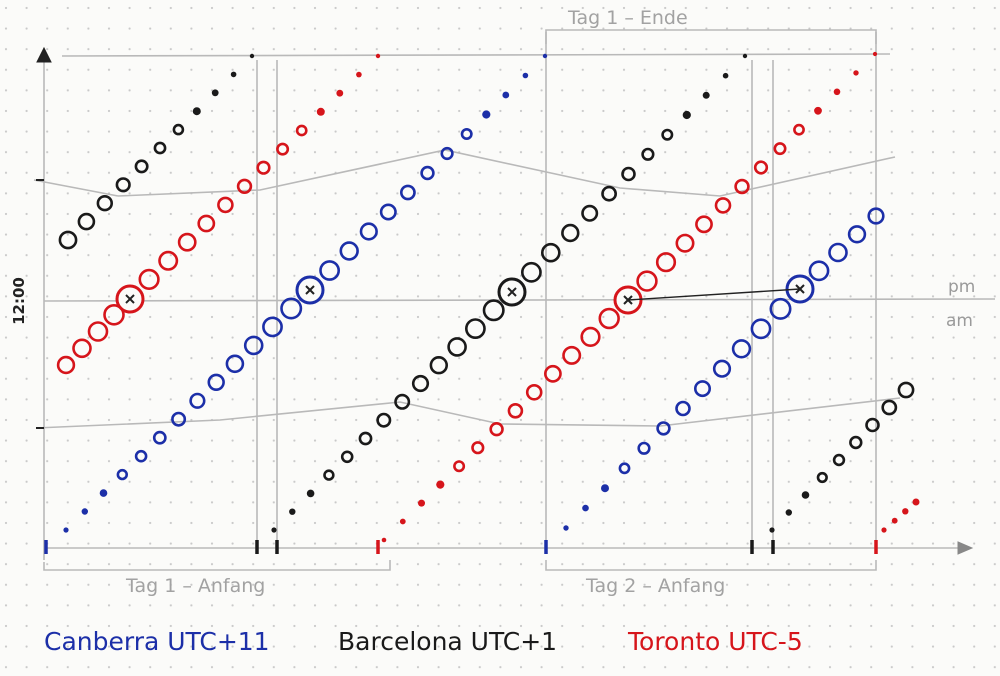 Image resolution: width=1000 pixels, height=676 pixels. I want to click on day1-start-label: Tag 1 – Anfang, so click(195, 586).